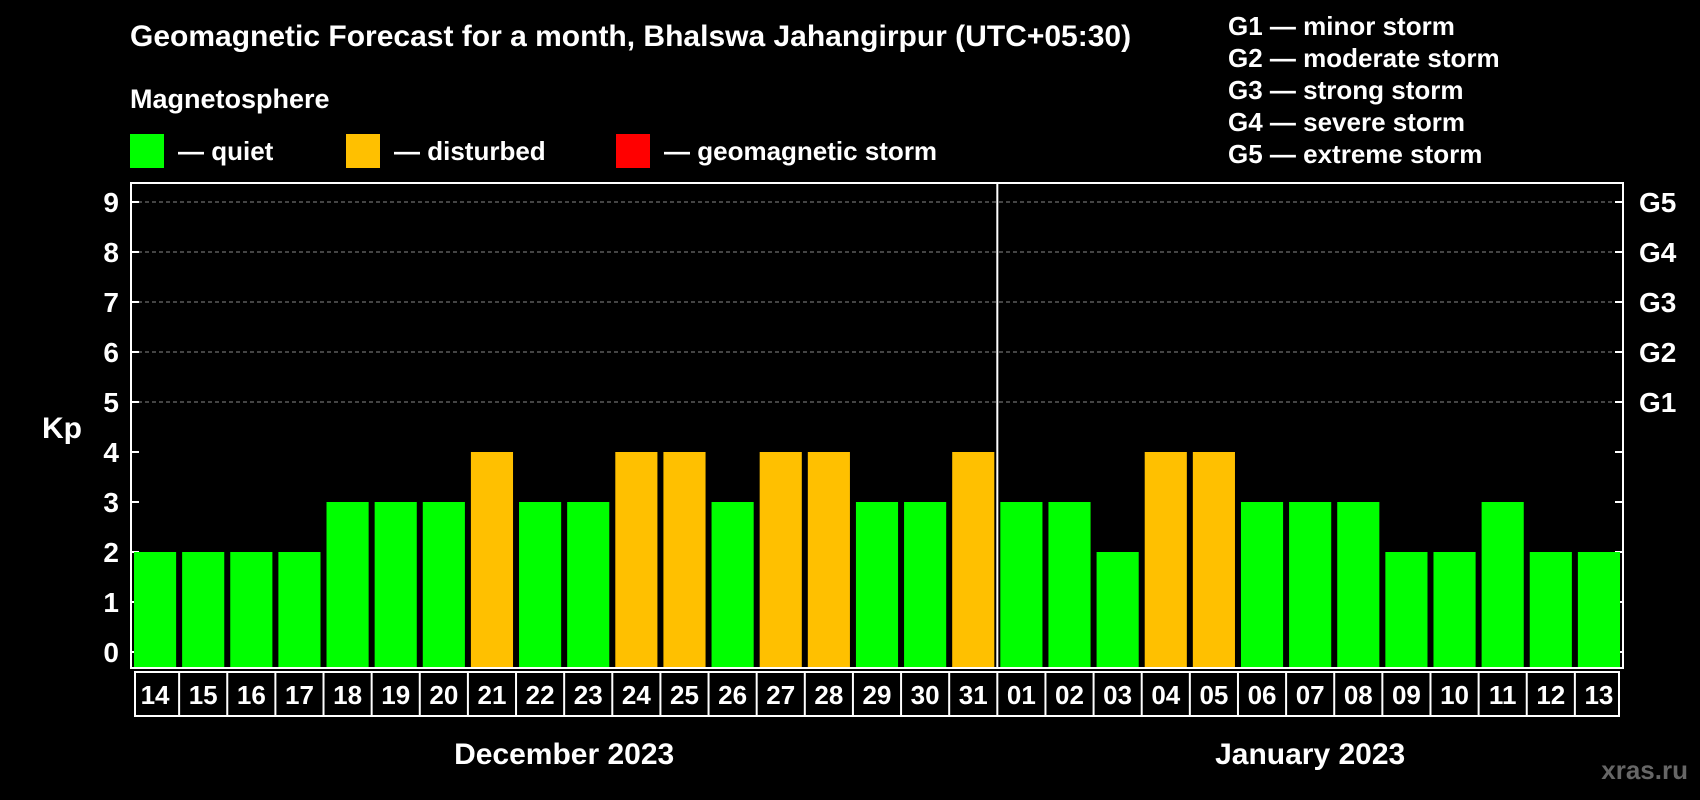 Image resolution: width=1700 pixels, height=800 pixels. Describe the element at coordinates (780, 695) in the screenshot. I see `day-label: 27` at that location.